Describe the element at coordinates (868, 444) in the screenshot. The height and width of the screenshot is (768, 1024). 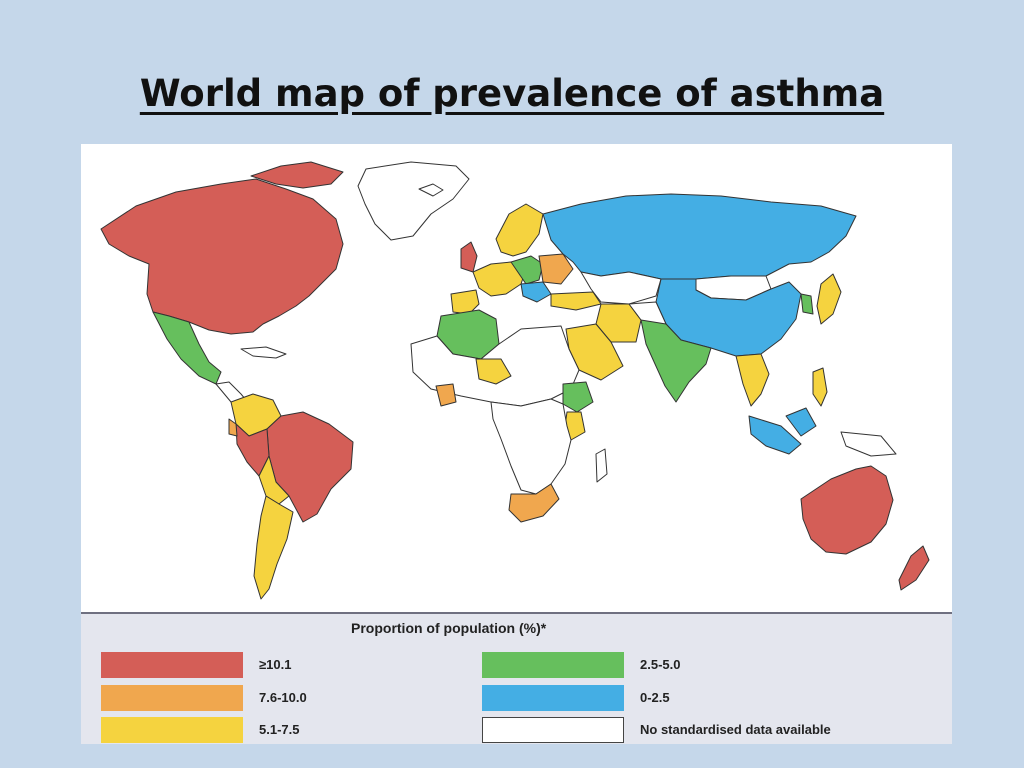
I see `region-new-guinea` at that location.